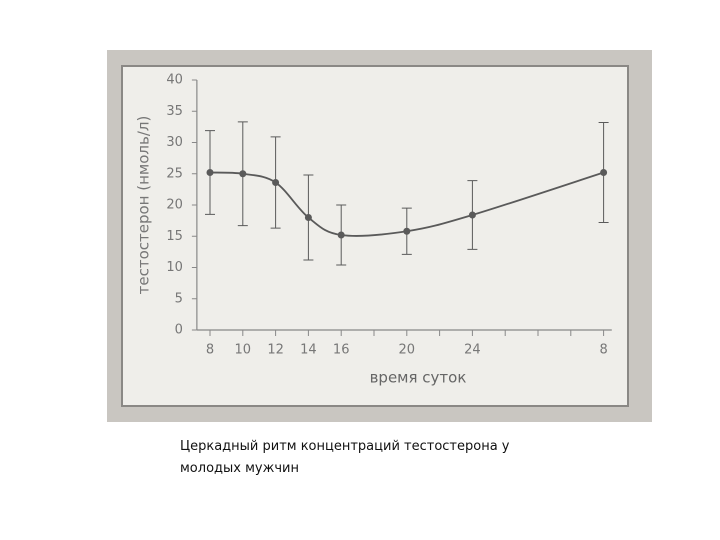  I want to click on x-tick-label: 12, so click(275, 350).